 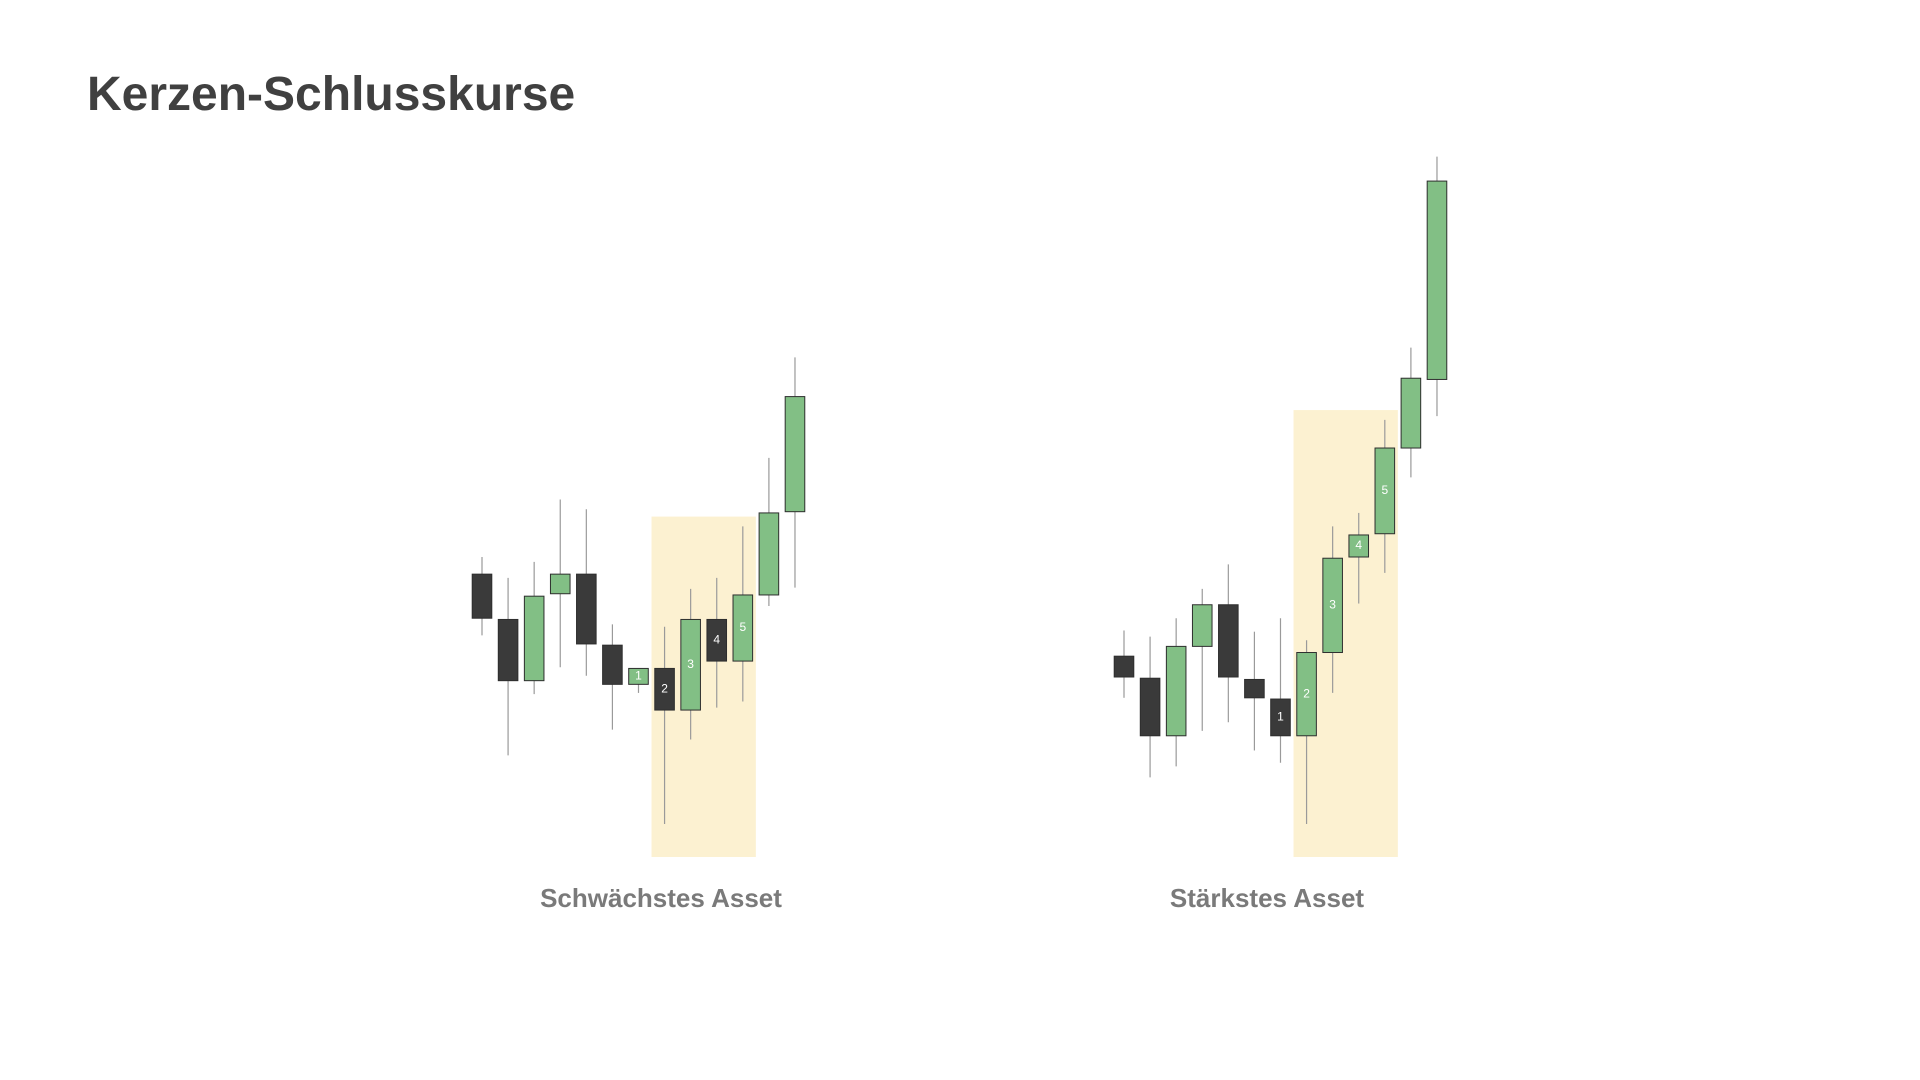 I want to click on slide-title: Kerzen-Schlusskurse, so click(x=331, y=94).